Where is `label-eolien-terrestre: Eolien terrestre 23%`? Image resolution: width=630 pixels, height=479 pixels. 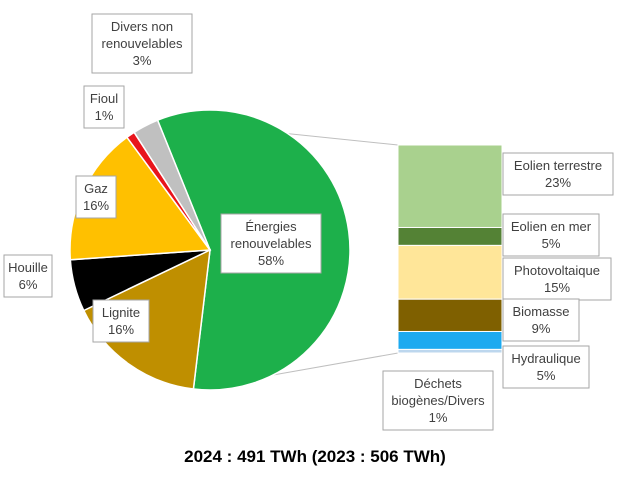
label-eolien-terrestre: Eolien terrestre 23% is located at coordinates (558, 174).